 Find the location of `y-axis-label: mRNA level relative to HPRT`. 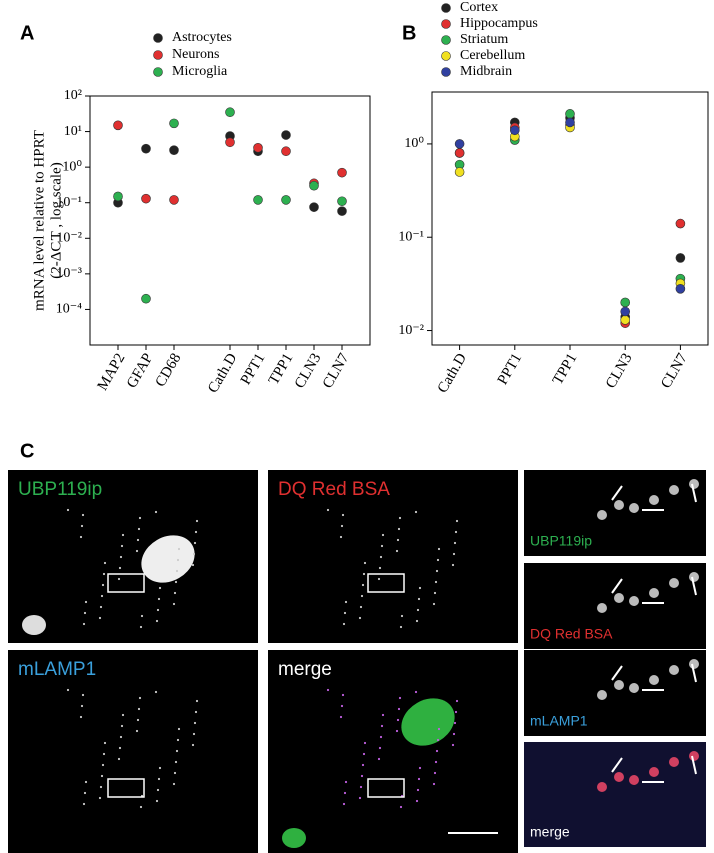

y-axis-label: mRNA level relative to HPRT is located at coordinates (39, 220).